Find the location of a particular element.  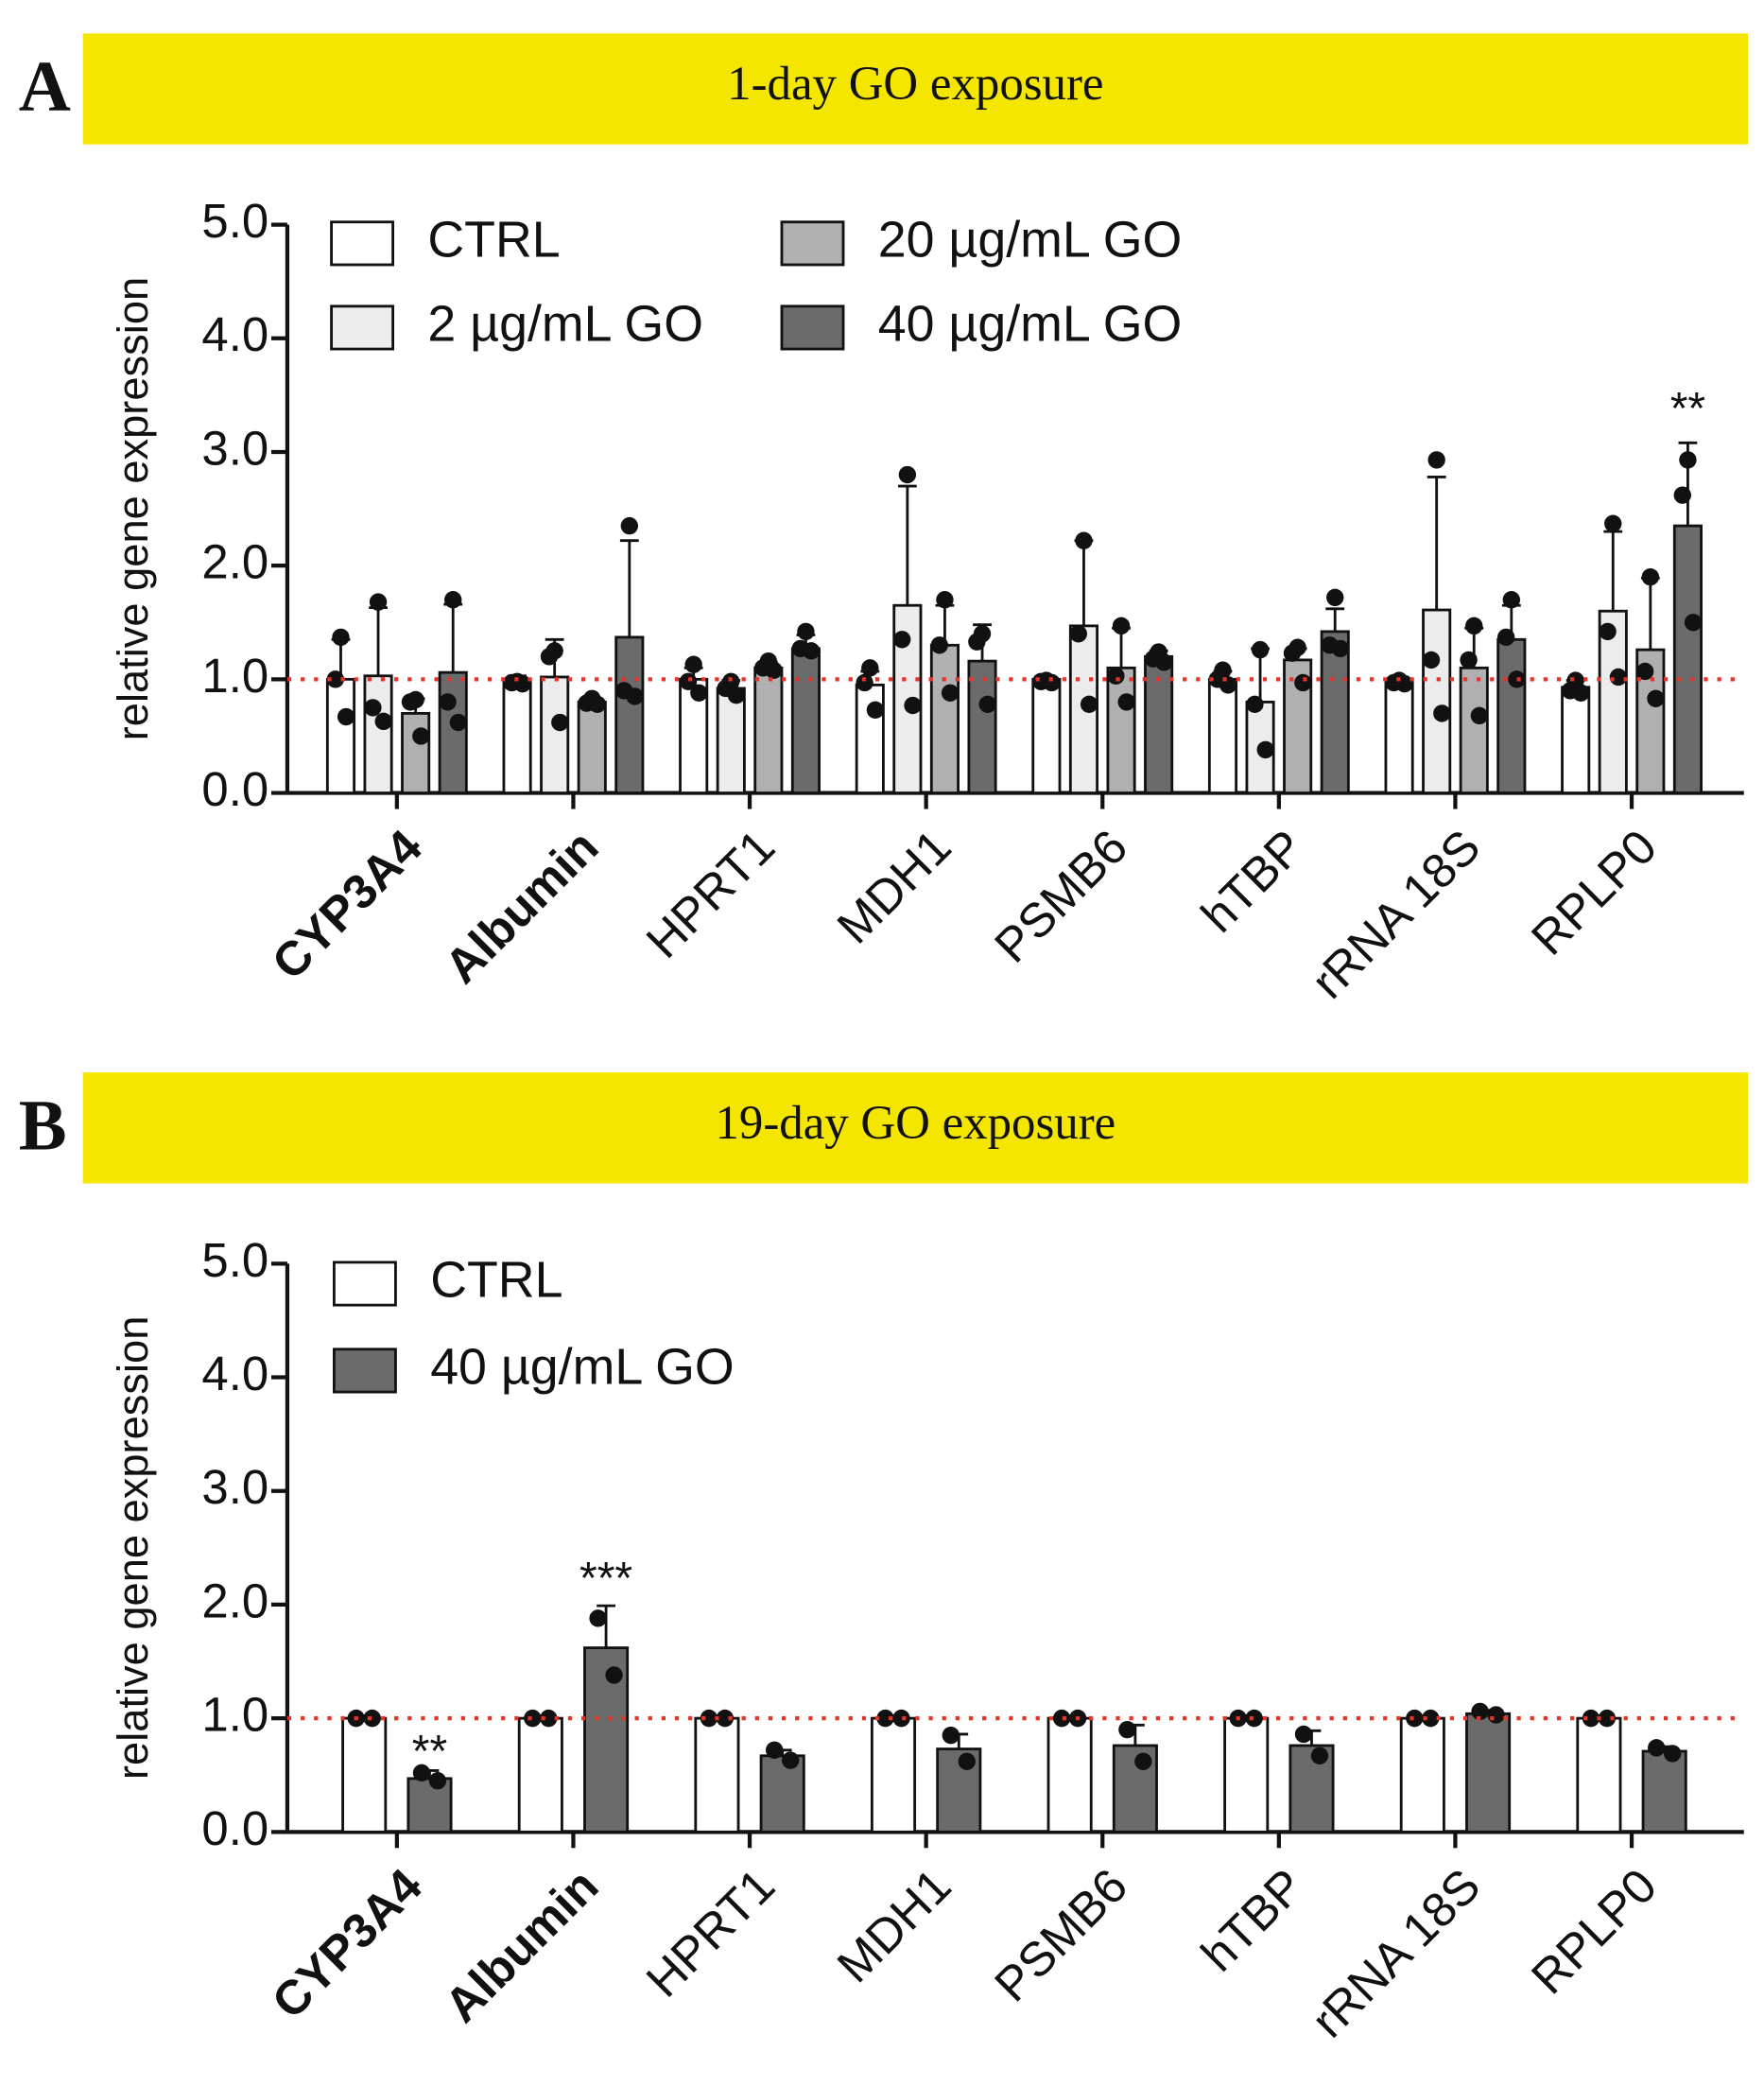

x-tick-label: MDH1 is located at coordinates (894, 886).